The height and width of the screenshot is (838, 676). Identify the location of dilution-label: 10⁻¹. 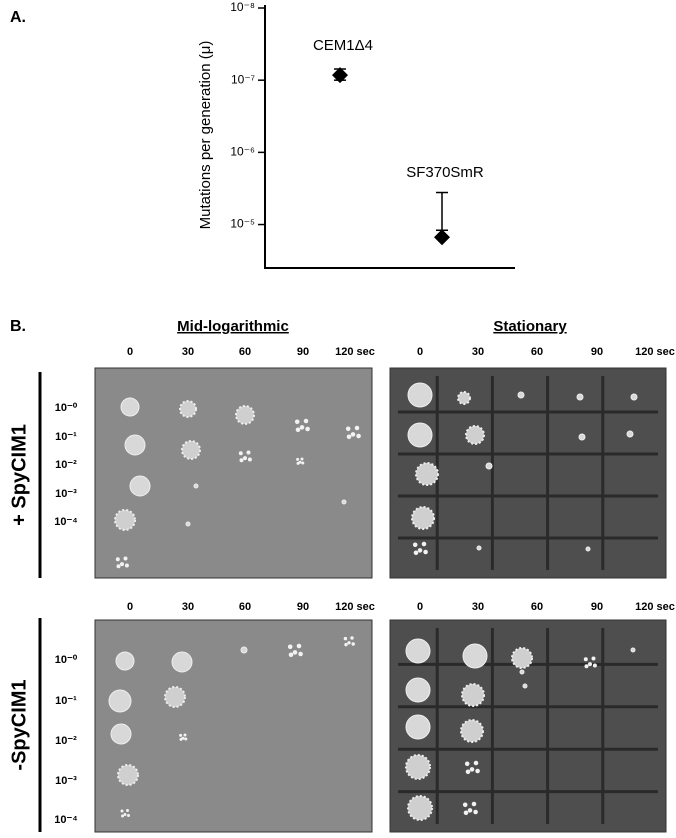
(66, 701).